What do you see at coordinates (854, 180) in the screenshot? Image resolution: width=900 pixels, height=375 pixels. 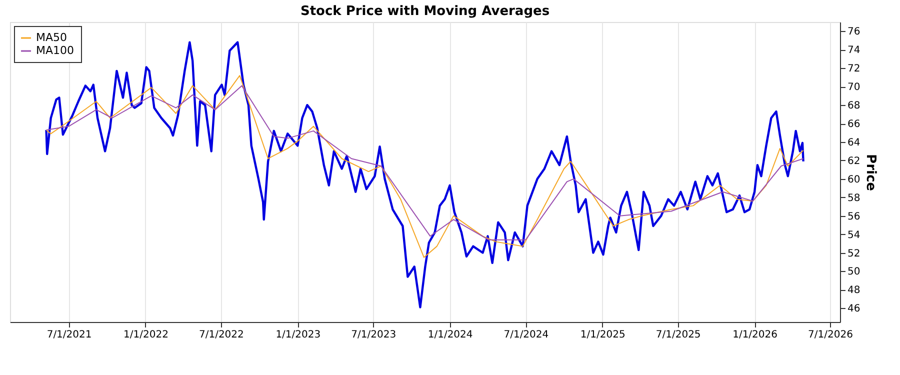 I see `y-tick-label: 60` at bounding box center [854, 180].